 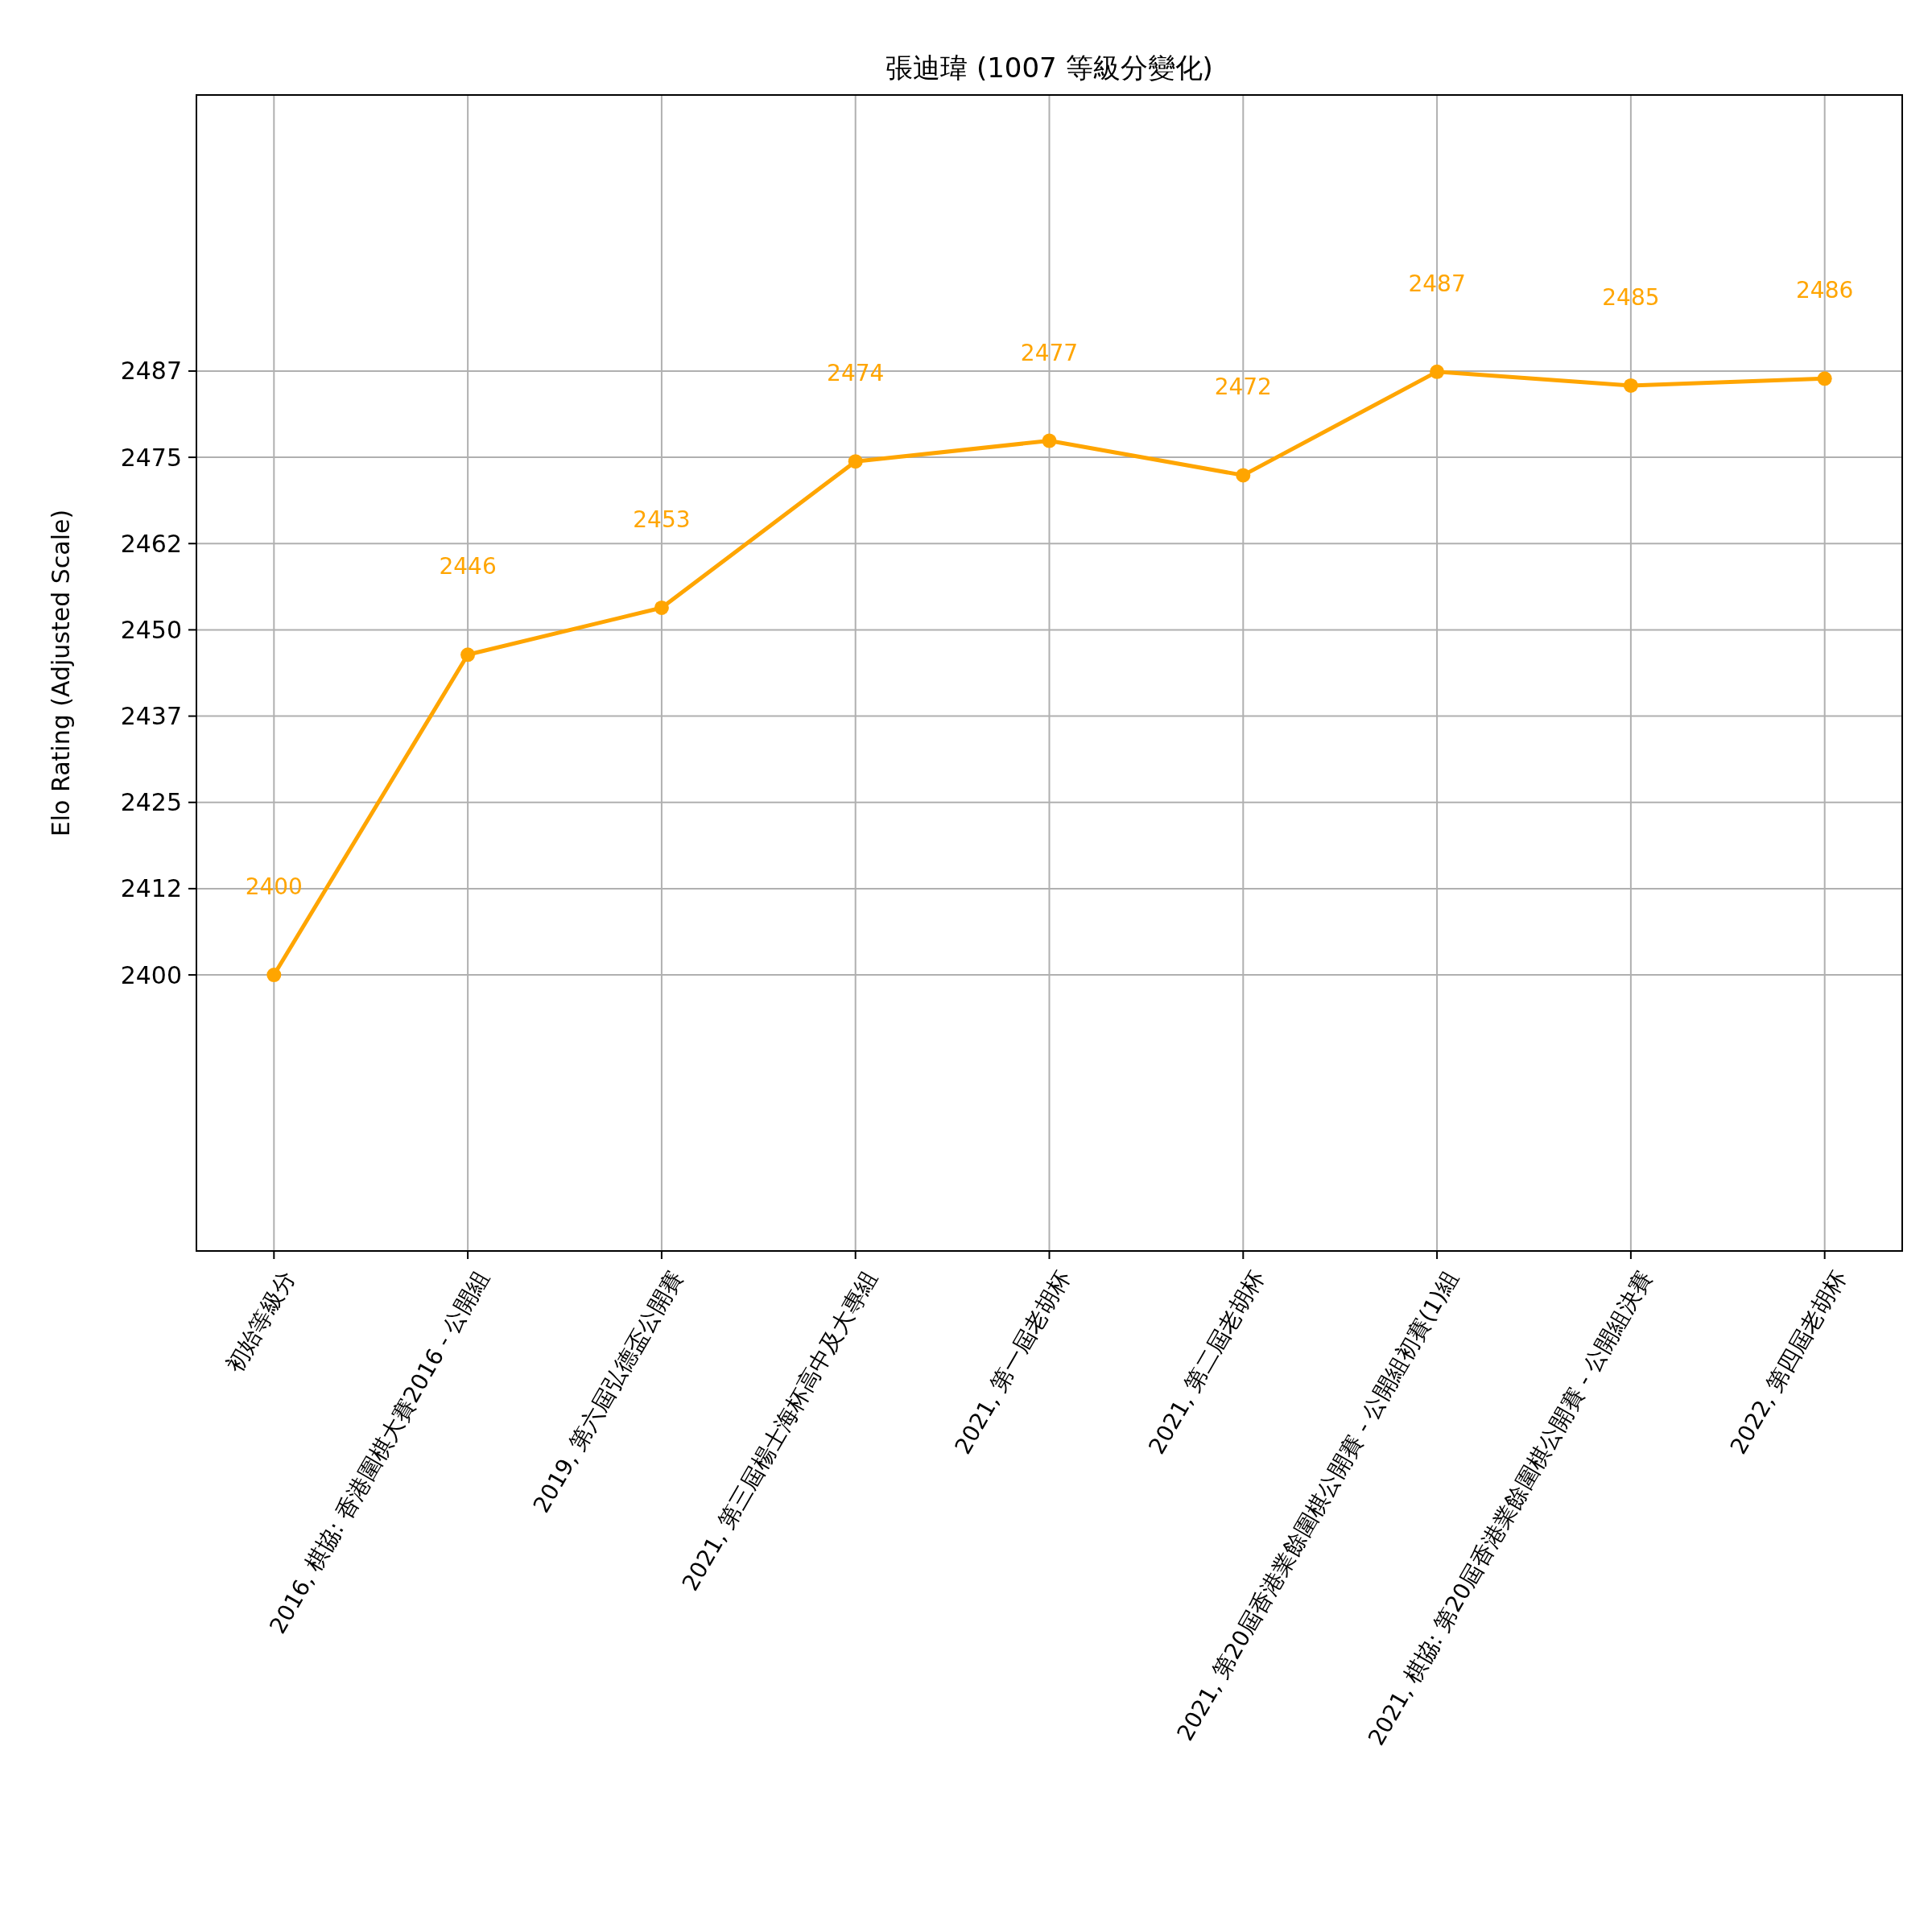 What do you see at coordinates (151, 371) in the screenshot?
I see `y-tick-label: 2487` at bounding box center [151, 371].